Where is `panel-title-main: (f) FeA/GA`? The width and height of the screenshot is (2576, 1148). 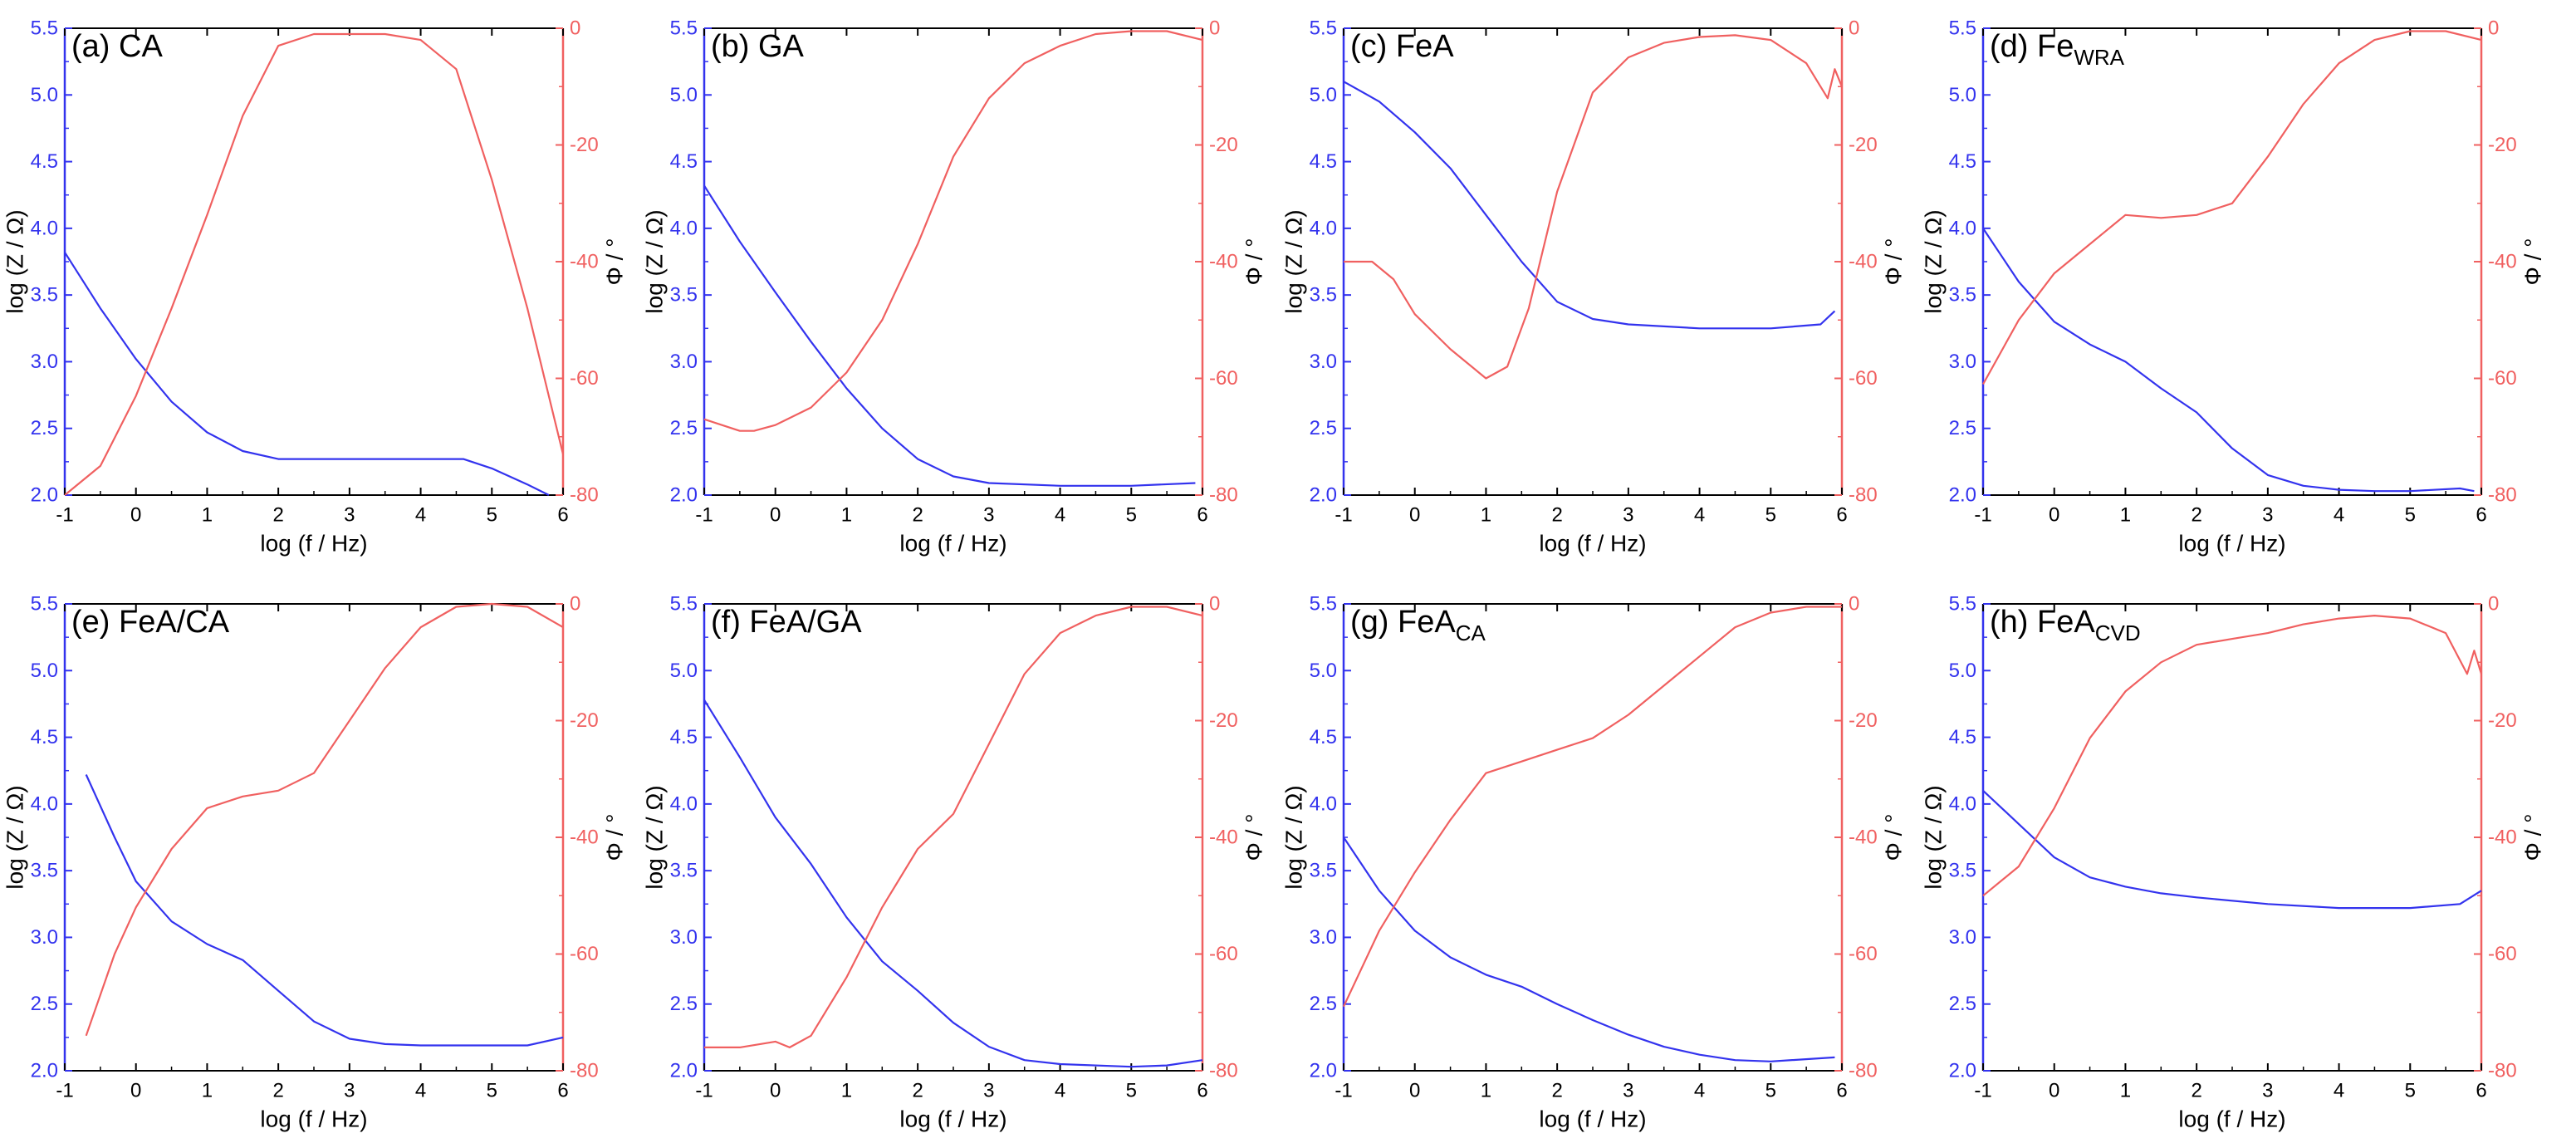 panel-title-main: (f) FeA/GA is located at coordinates (786, 622).